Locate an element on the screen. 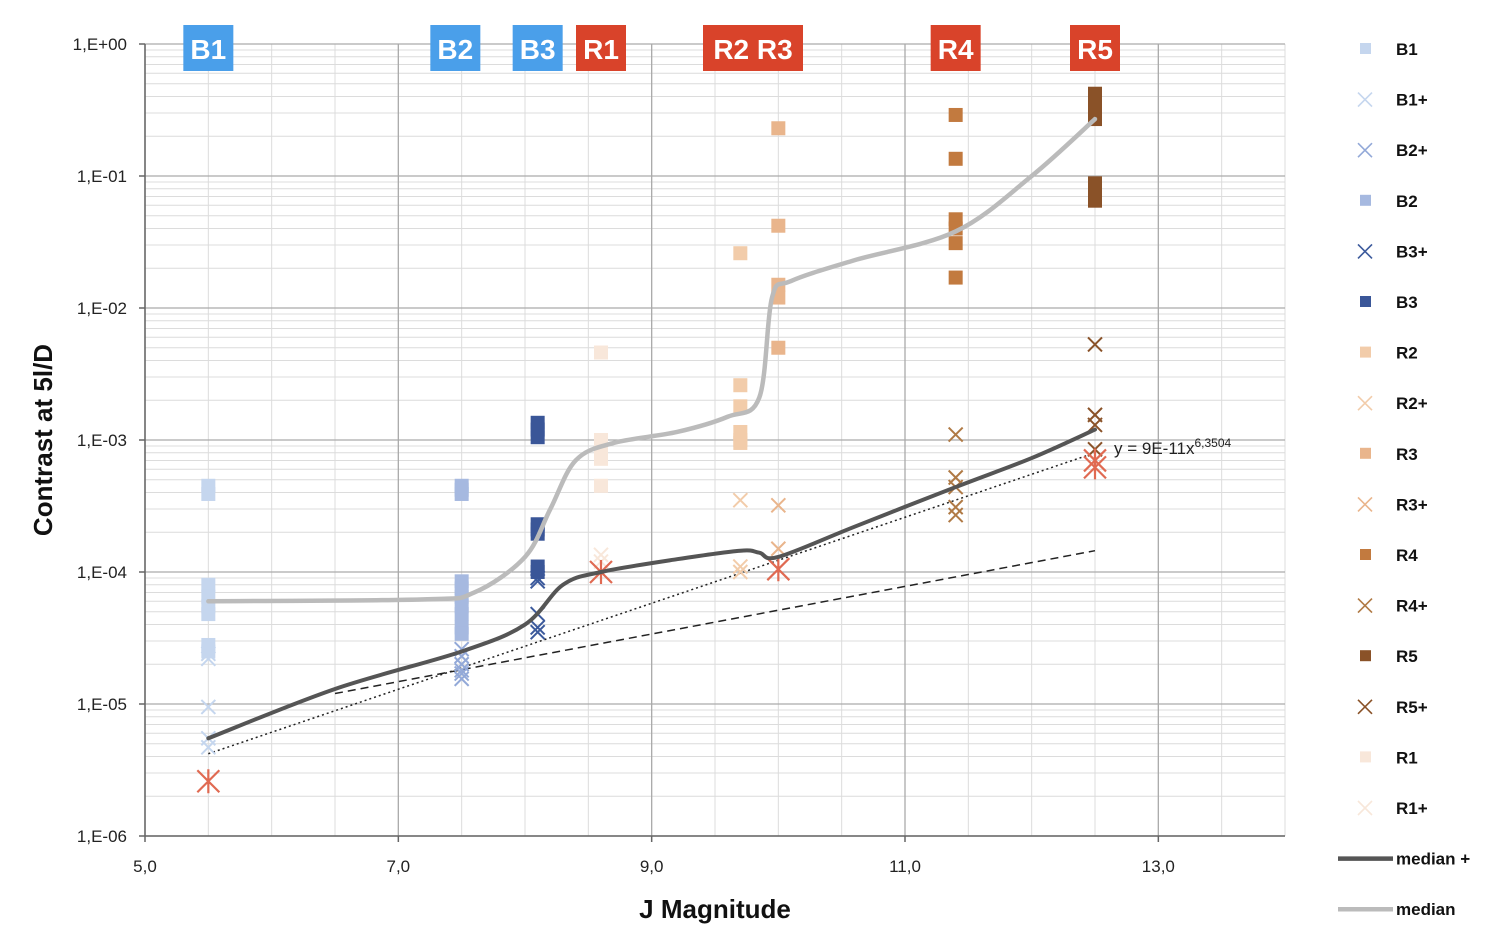 This screenshot has height=929, width=1500. legend-item-r4-plus: R4+ is located at coordinates (1392, 606).